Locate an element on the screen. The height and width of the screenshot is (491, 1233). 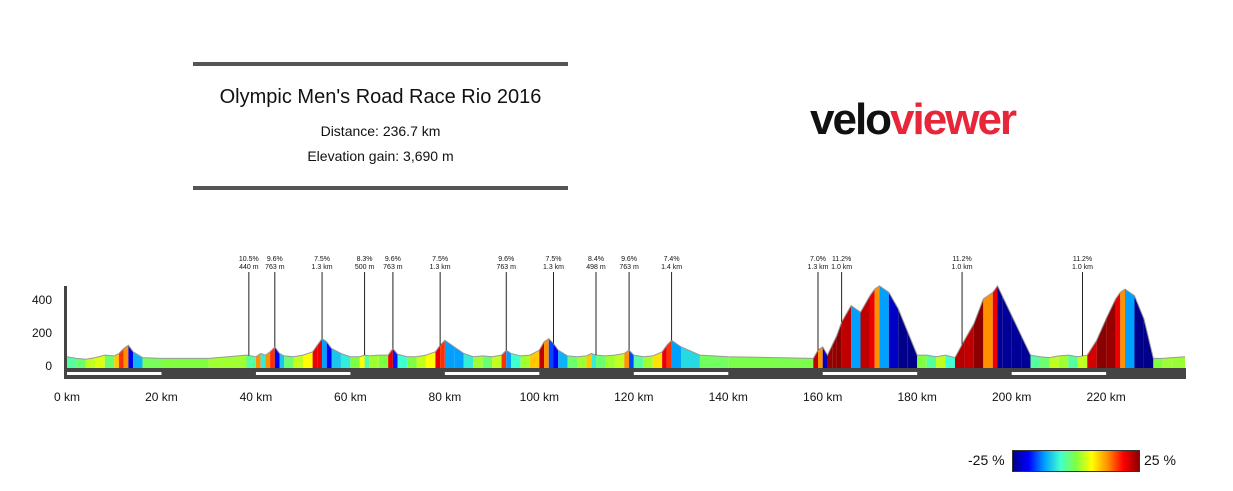
climb-length-label: 1.0 km is located at coordinates (841, 267).